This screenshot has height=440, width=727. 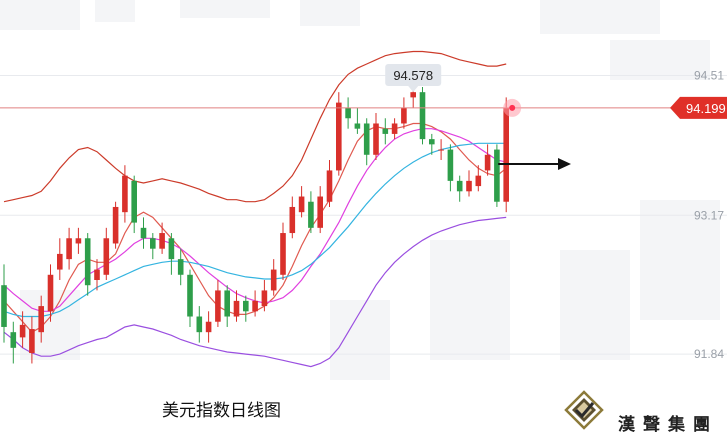 I want to click on y-tick-label: 91.84, so click(x=709, y=354).